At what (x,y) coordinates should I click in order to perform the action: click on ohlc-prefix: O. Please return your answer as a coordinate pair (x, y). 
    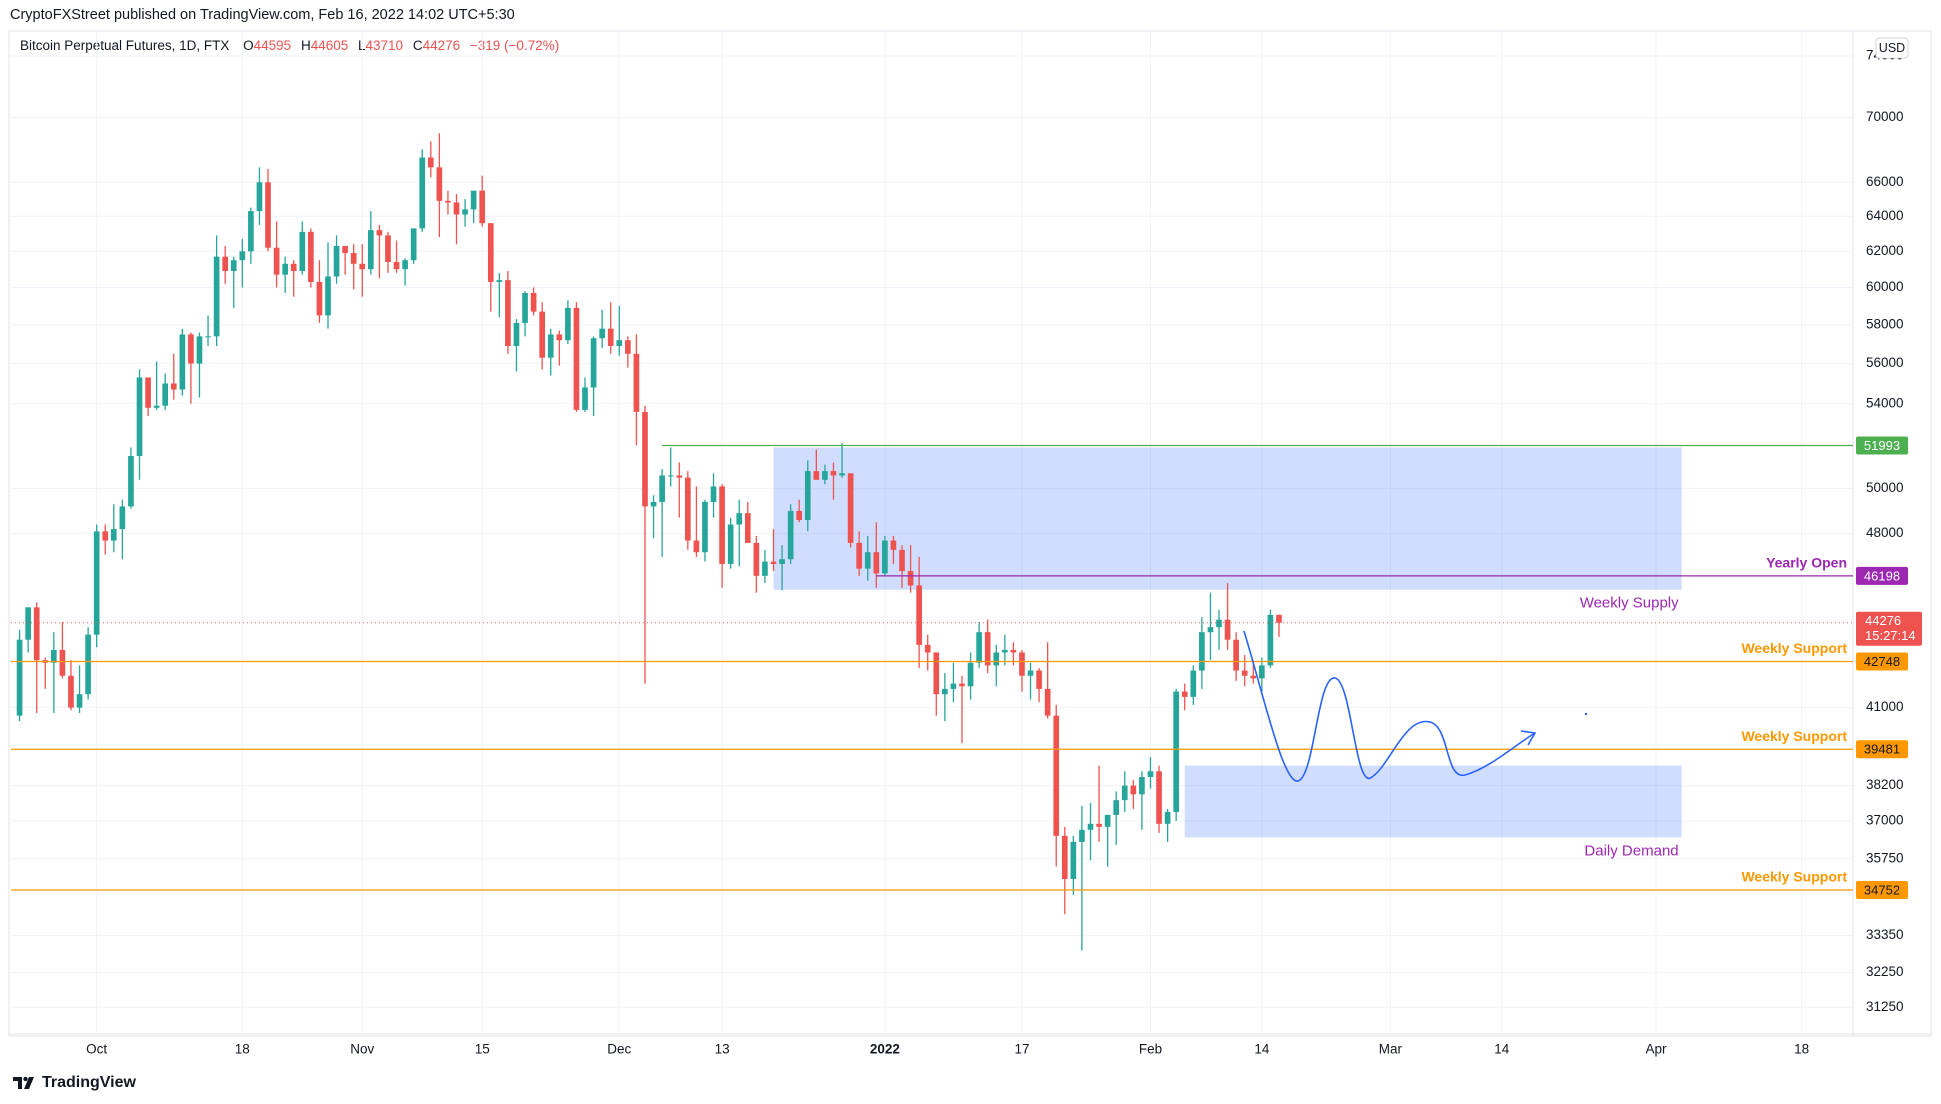
    Looking at the image, I should click on (248, 45).